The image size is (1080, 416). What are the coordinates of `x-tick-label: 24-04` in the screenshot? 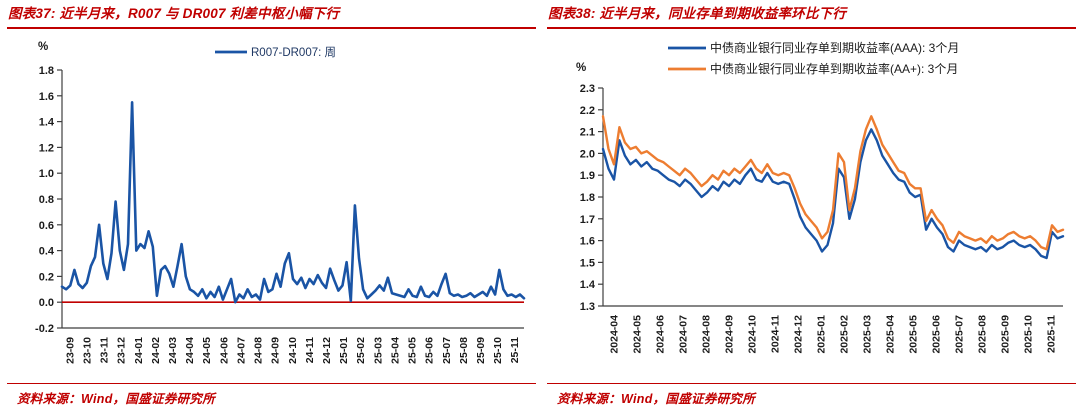 It's located at (190, 350).